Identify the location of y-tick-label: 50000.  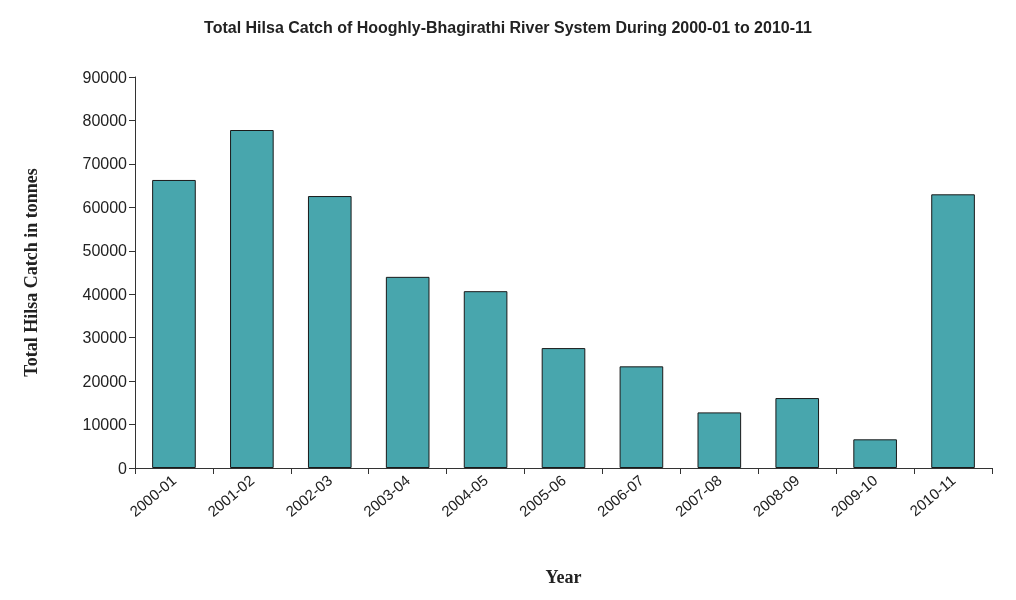
(105, 251).